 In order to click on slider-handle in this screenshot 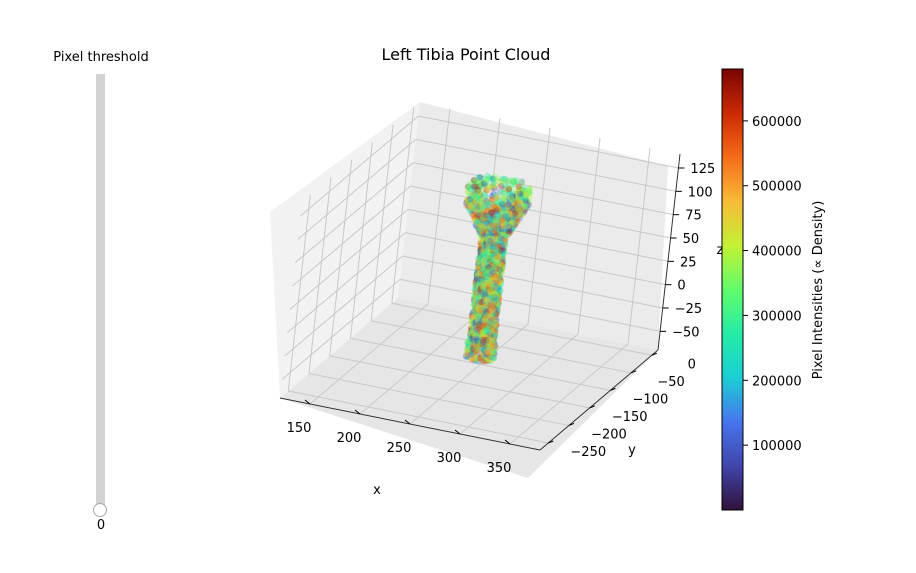, I will do `click(100, 510)`.